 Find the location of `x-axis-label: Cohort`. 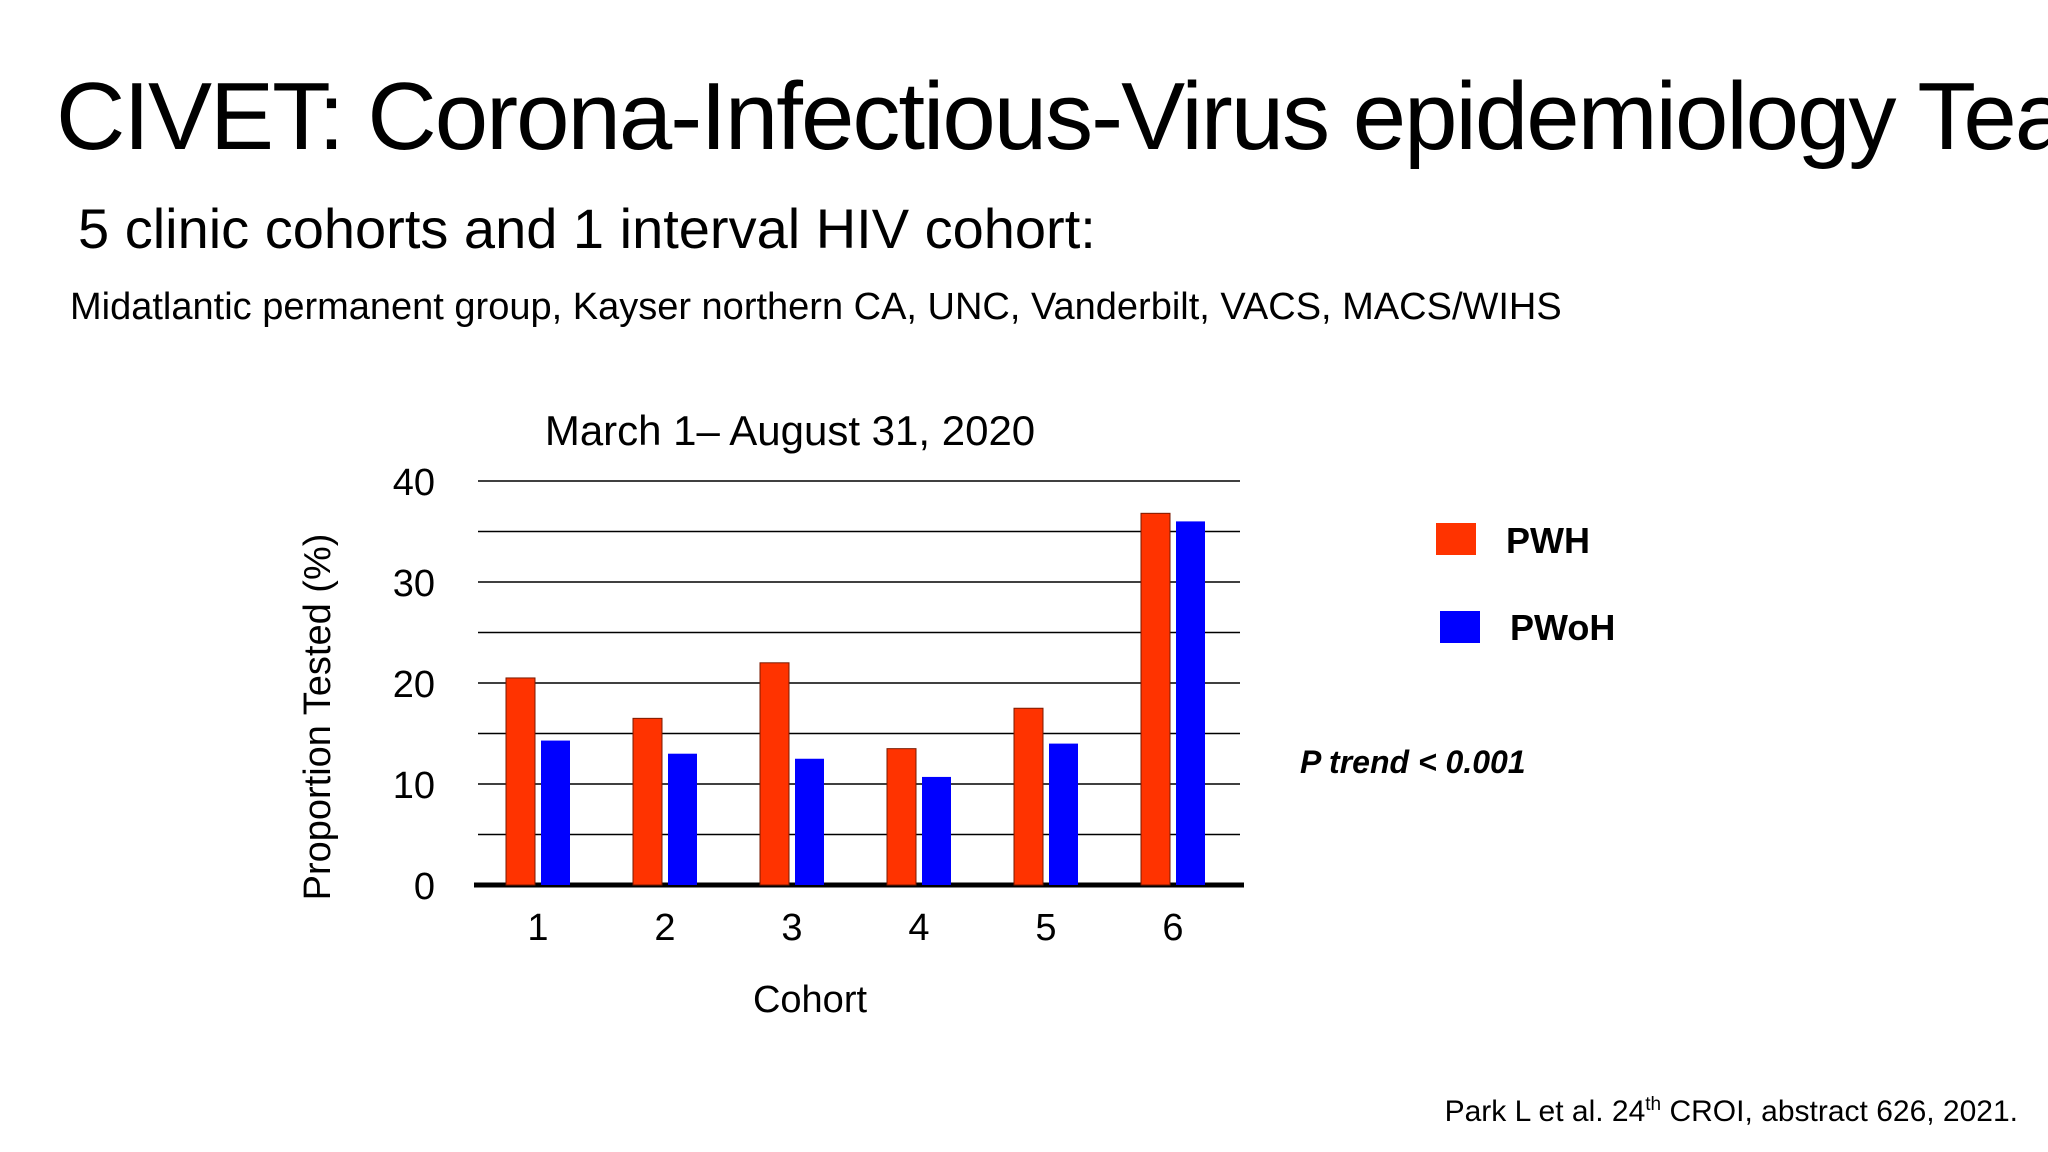

x-axis-label: Cohort is located at coordinates (810, 1000).